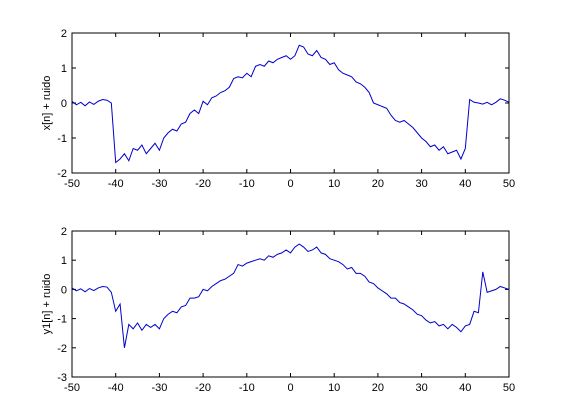 The width and height of the screenshot is (561, 420). Describe the element at coordinates (421, 388) in the screenshot. I see `bottom-x-tick-label: 30` at that location.